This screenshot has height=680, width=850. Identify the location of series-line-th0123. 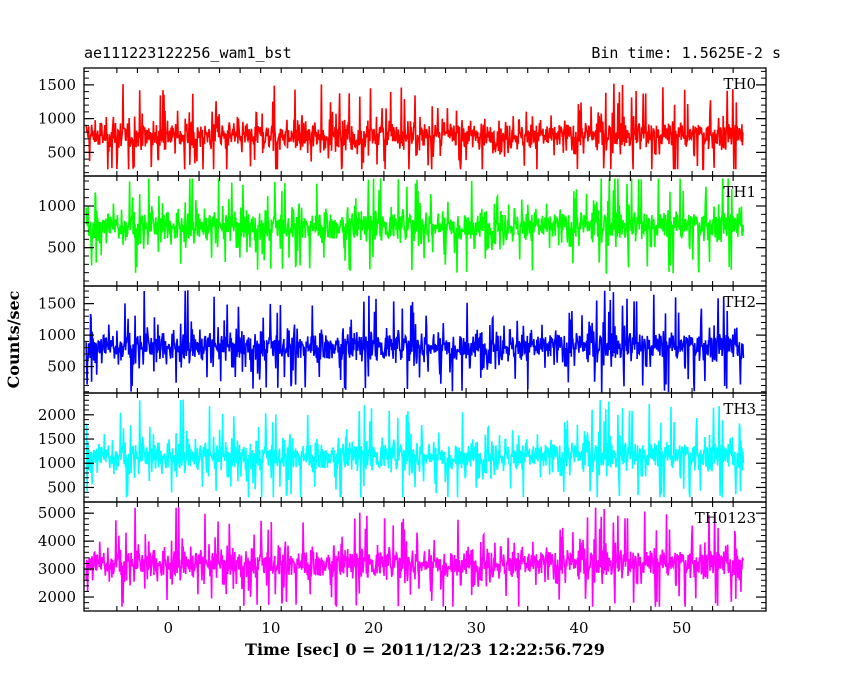
(415, 557).